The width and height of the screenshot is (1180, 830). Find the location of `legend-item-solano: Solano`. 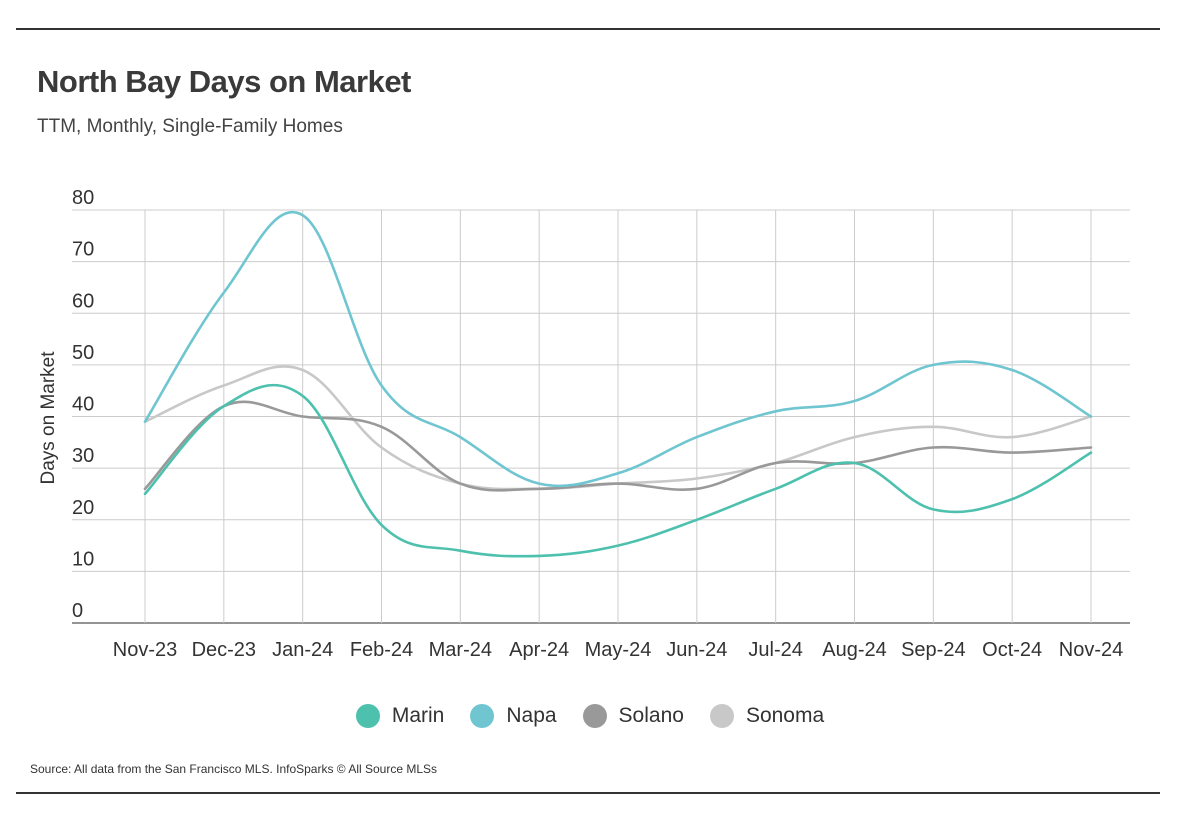

legend-item-solano: Solano is located at coordinates (633, 716).